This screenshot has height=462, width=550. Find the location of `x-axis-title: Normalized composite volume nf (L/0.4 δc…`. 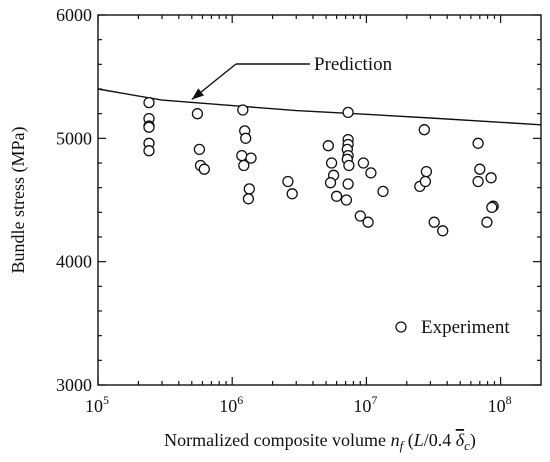

x-axis-title: Normalized composite volume nf (L/0.4 δc… is located at coordinates (320, 441).